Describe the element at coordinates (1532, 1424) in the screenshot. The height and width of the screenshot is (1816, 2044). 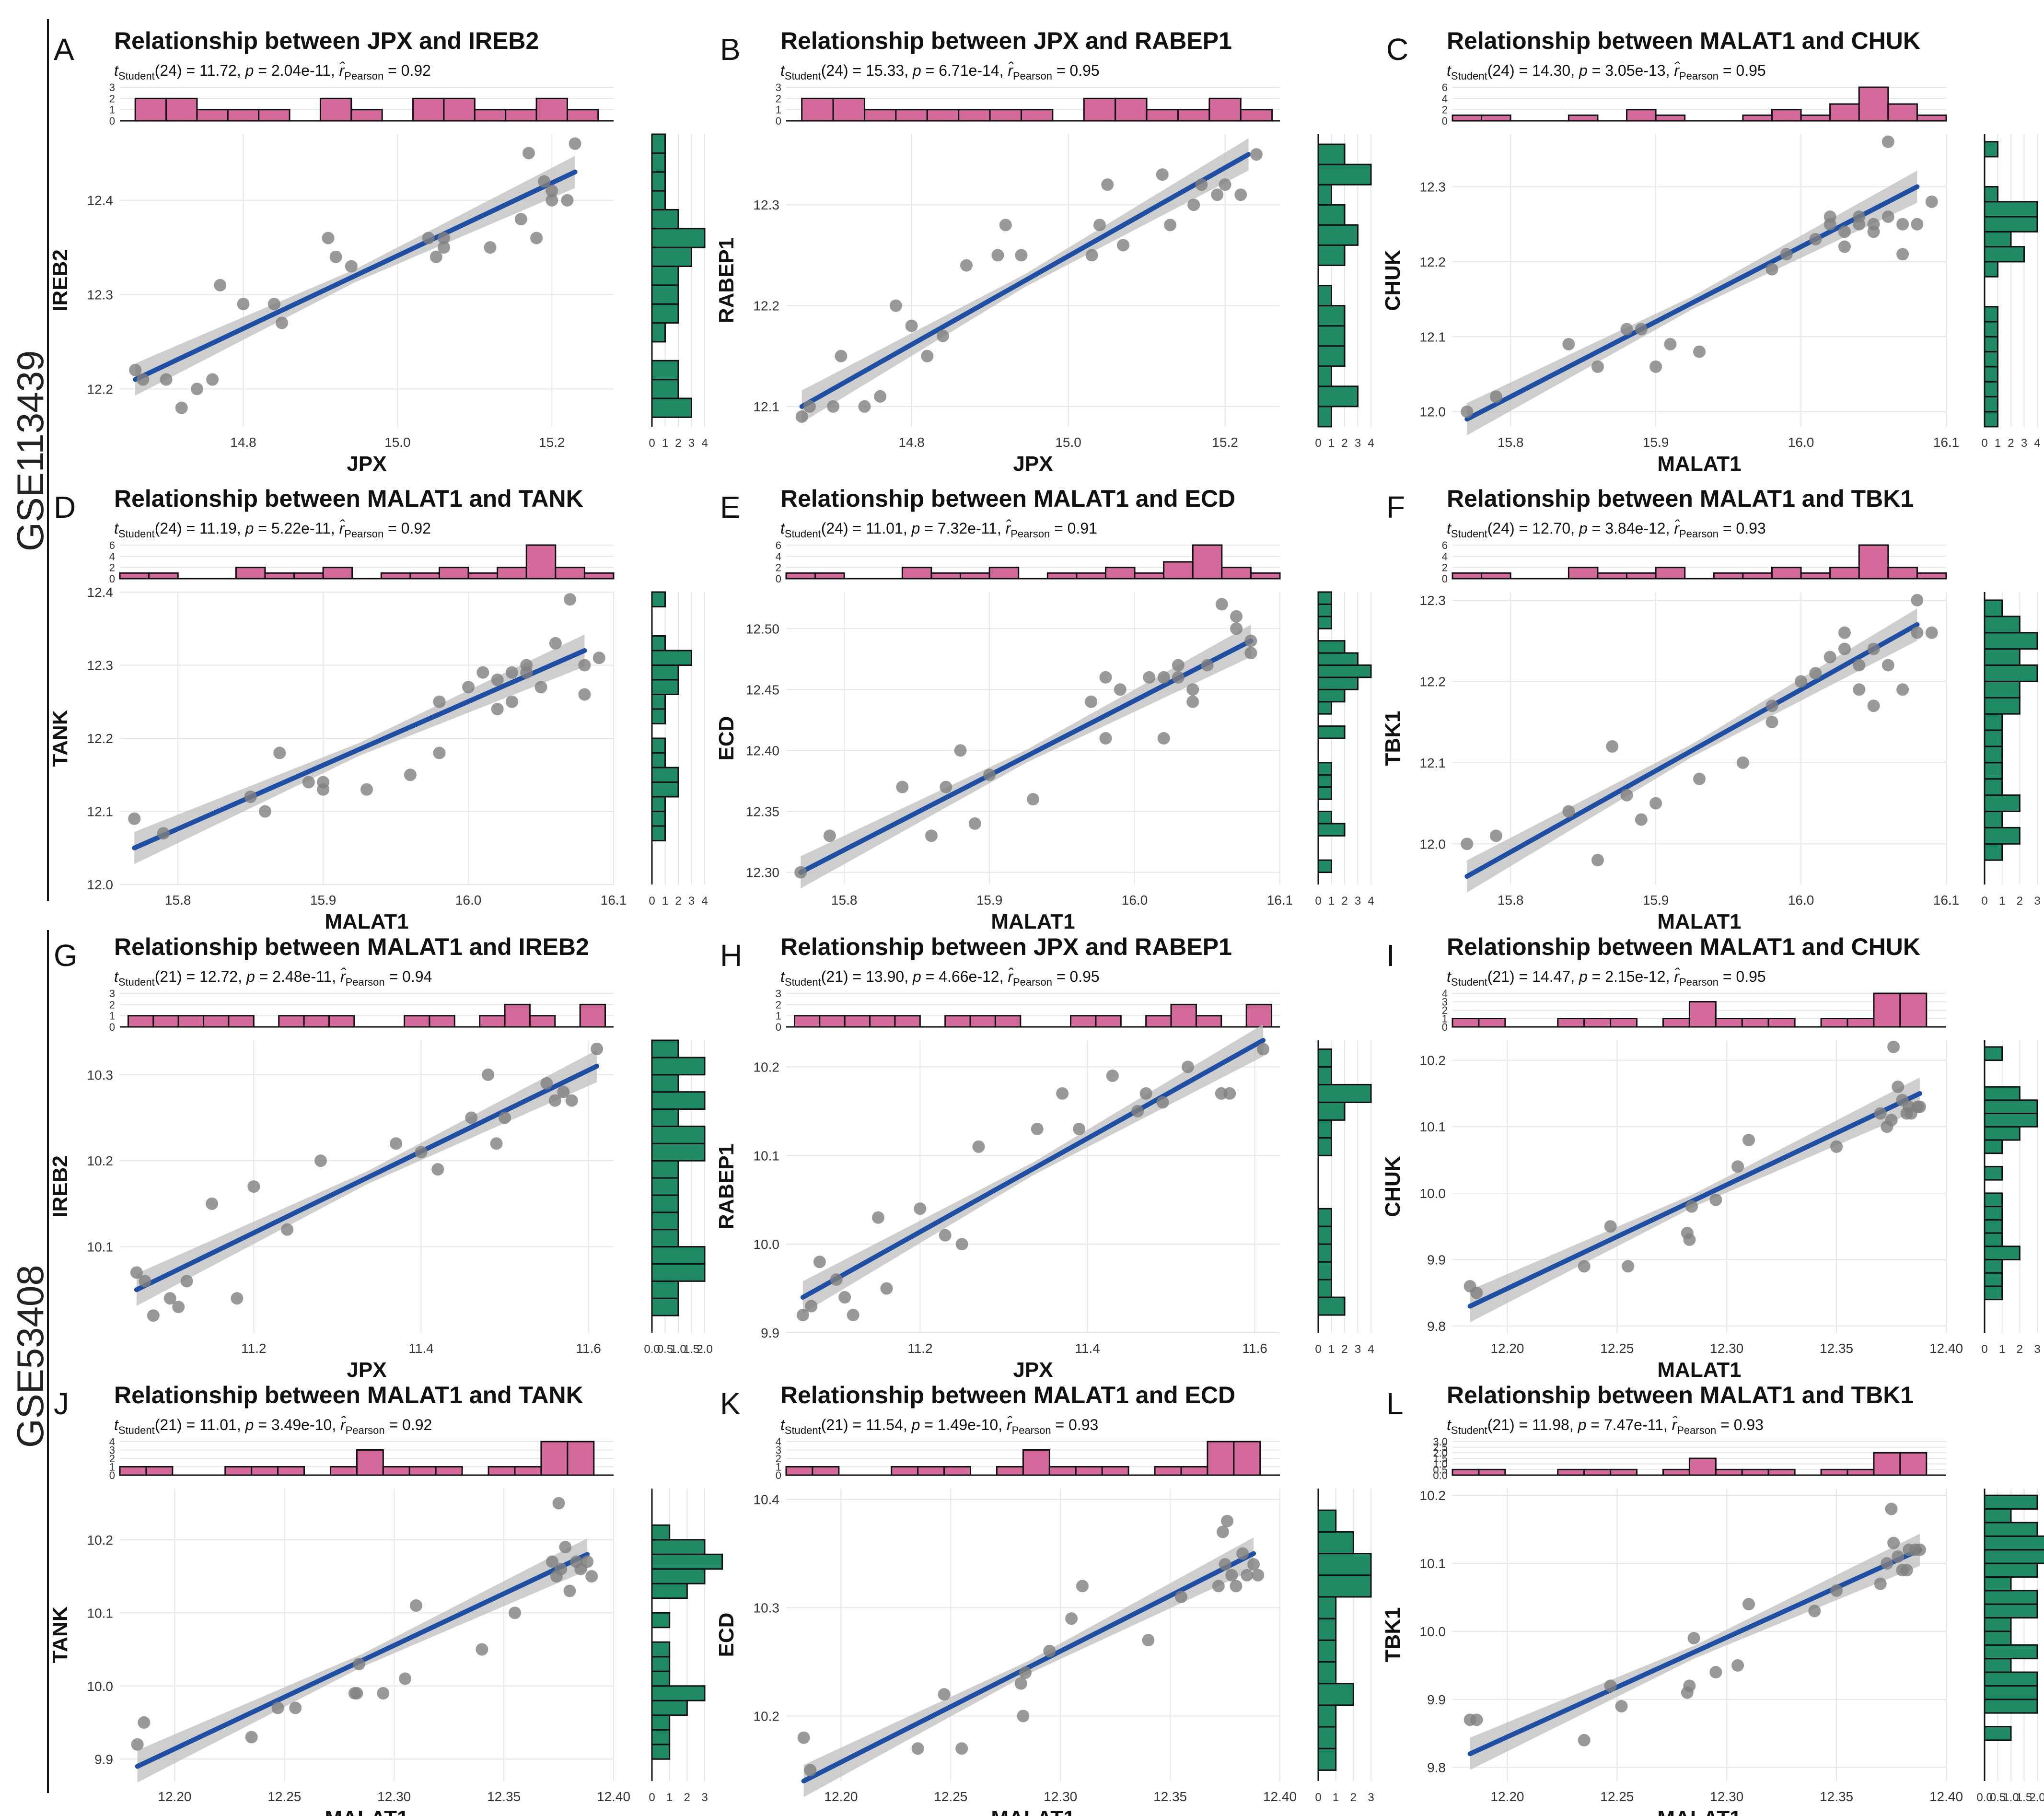
I see `t-value: (21) = 11.98,` at that location.